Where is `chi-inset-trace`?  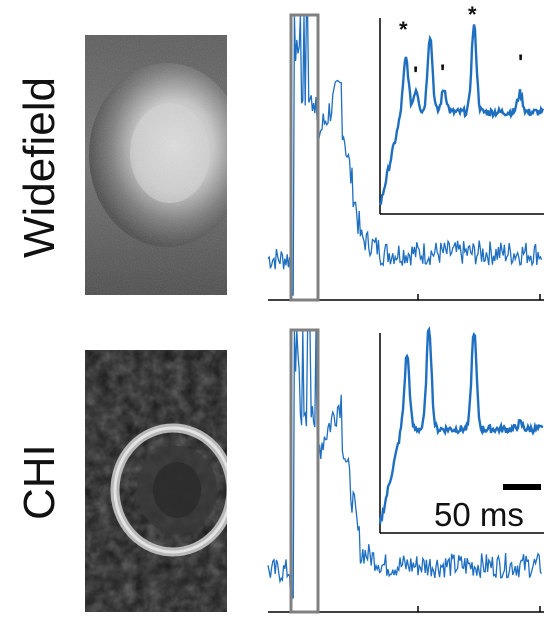
chi-inset-trace is located at coordinates (461, 425).